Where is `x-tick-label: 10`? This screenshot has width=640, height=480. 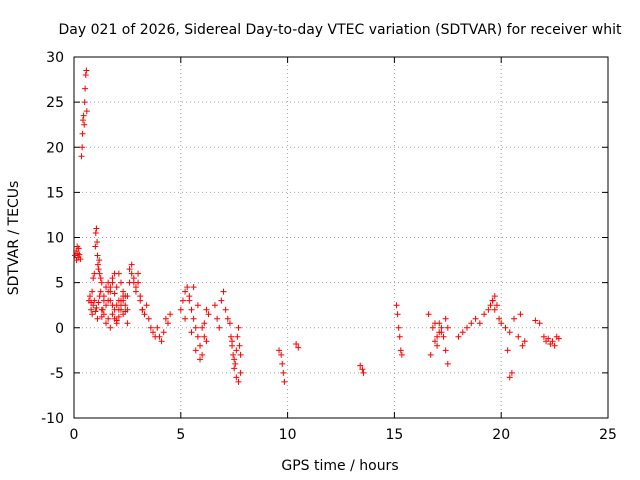
x-tick-label: 10 is located at coordinates (288, 435).